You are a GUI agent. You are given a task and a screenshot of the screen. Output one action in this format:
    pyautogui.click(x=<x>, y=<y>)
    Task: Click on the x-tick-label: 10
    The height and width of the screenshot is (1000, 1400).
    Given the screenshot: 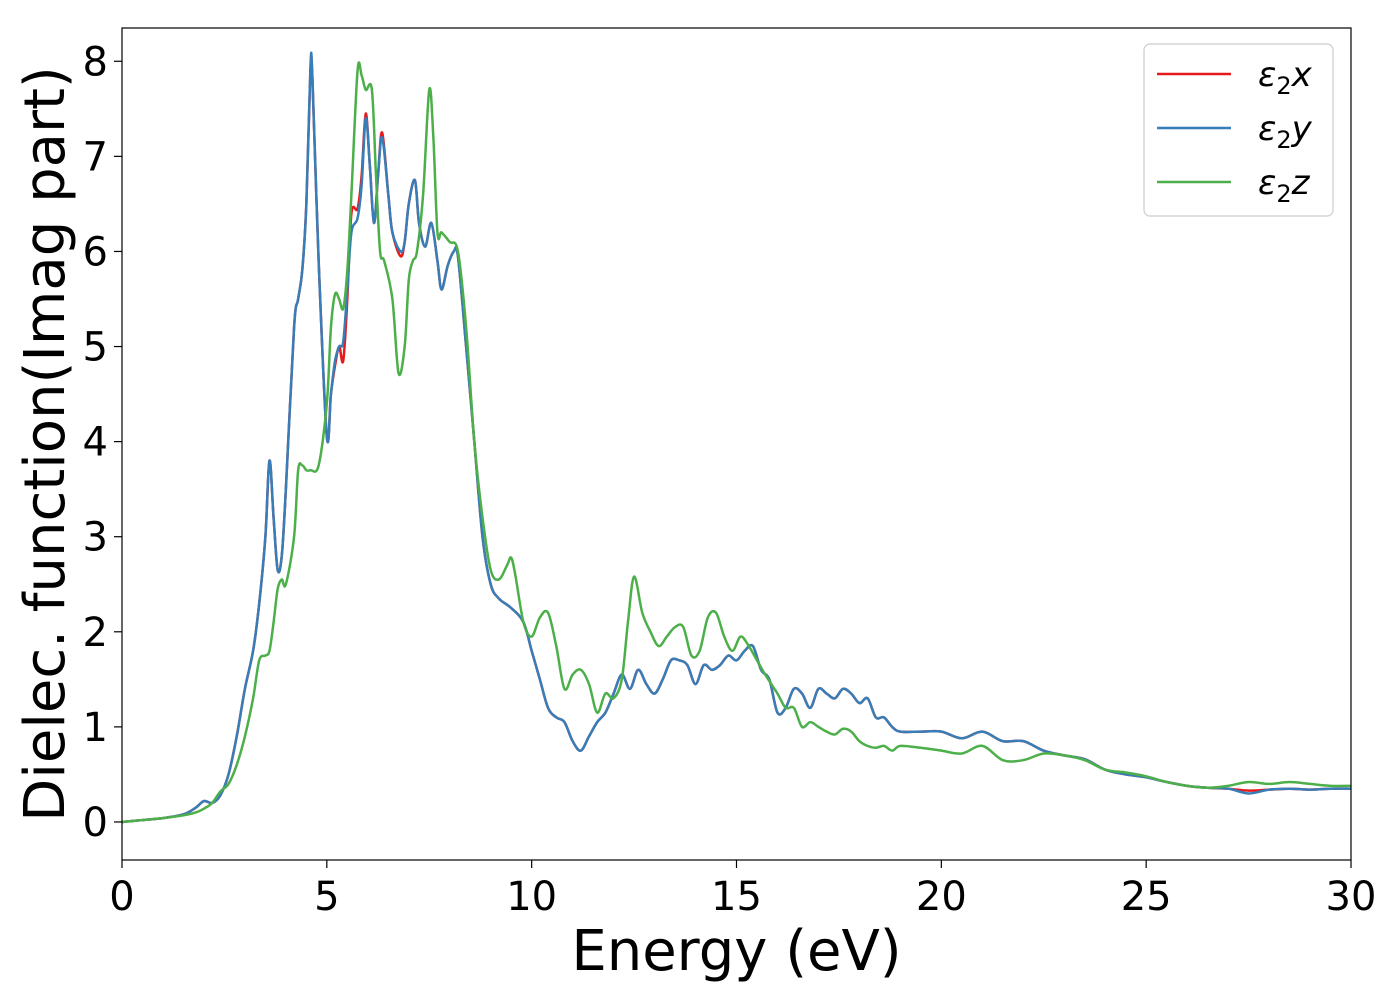 What is the action you would take?
    pyautogui.click(x=531, y=897)
    